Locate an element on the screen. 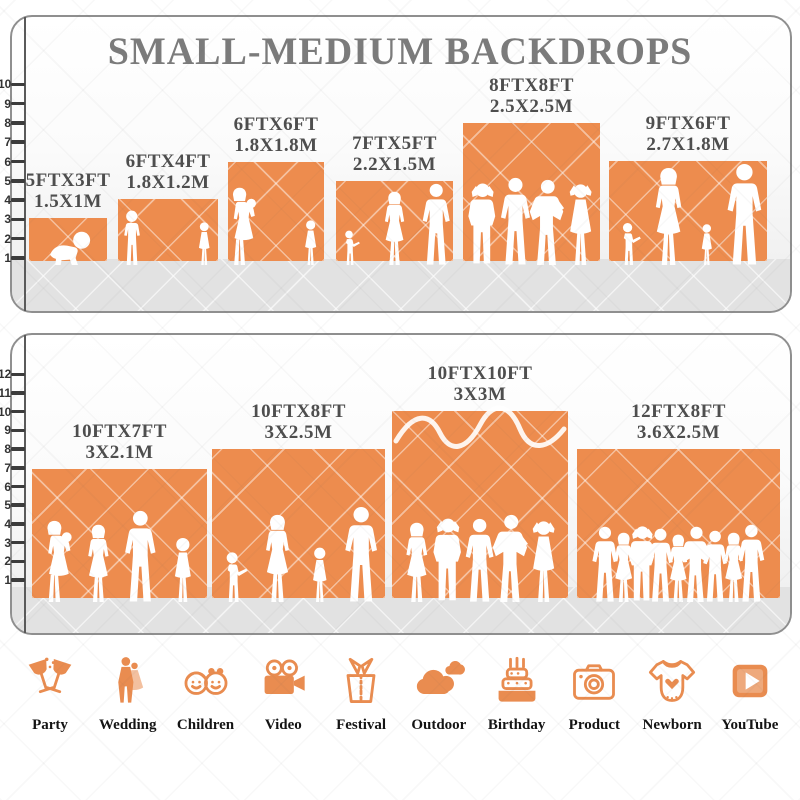 This screenshot has width=800, height=800. category-children: Children is located at coordinates (206, 710).